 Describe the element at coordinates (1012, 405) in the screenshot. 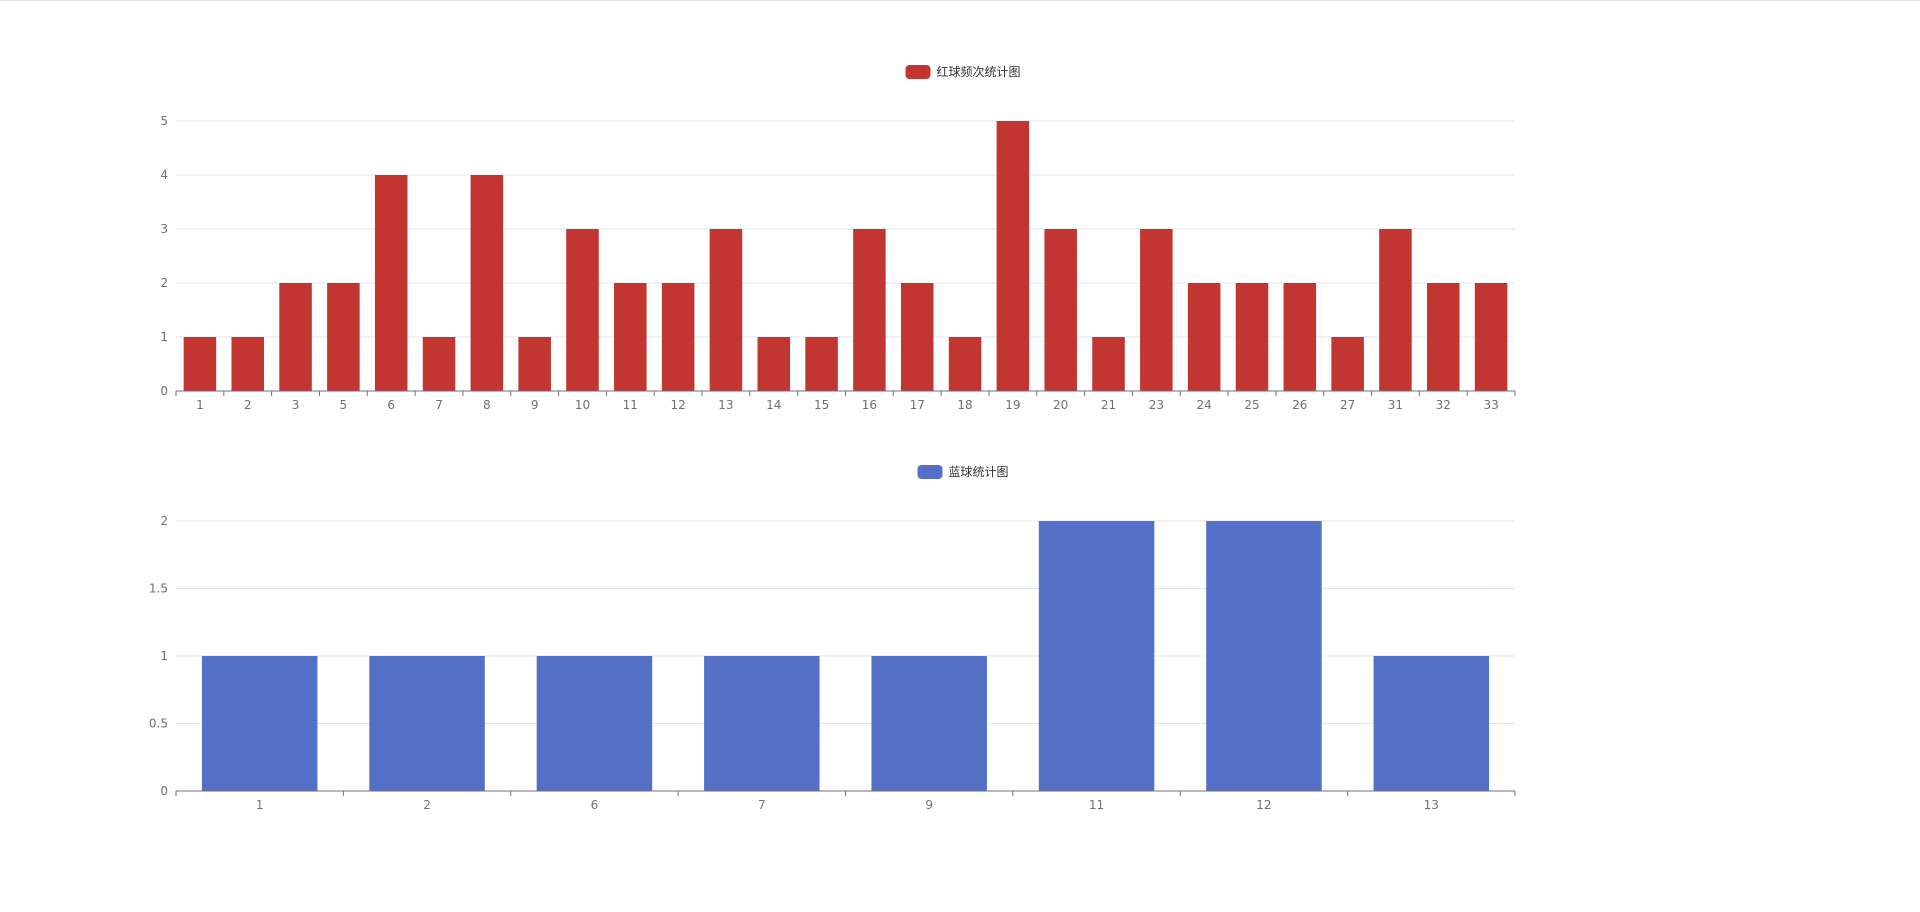

I see `x-tick-label: 19` at that location.